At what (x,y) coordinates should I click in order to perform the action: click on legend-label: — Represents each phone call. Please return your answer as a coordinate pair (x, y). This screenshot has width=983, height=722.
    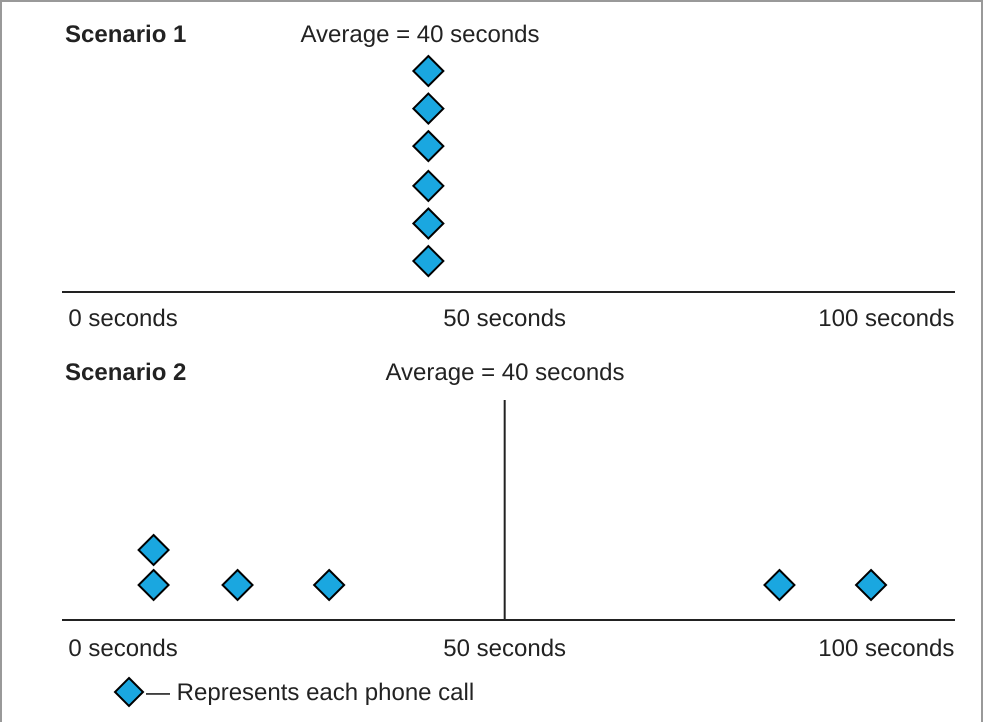
    Looking at the image, I should click on (310, 692).